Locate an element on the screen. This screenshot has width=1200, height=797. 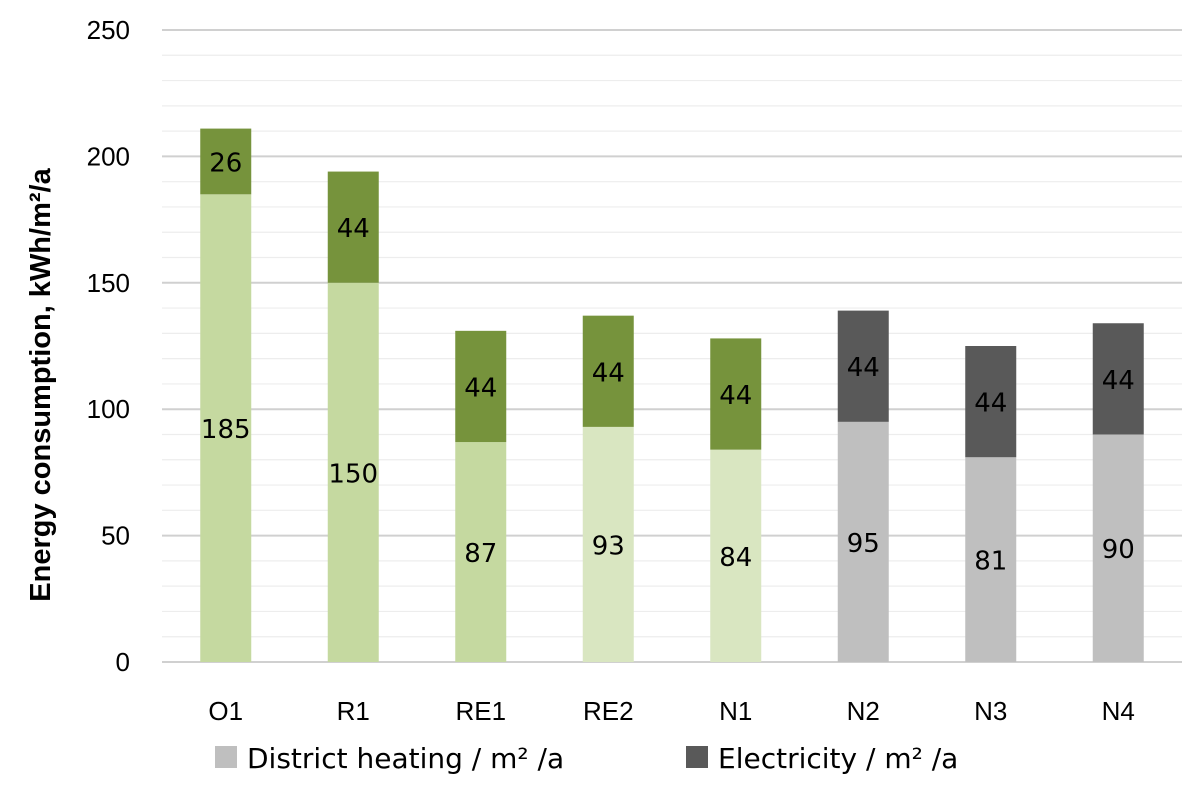
x-tick-label: RE2 is located at coordinates (608, 711).